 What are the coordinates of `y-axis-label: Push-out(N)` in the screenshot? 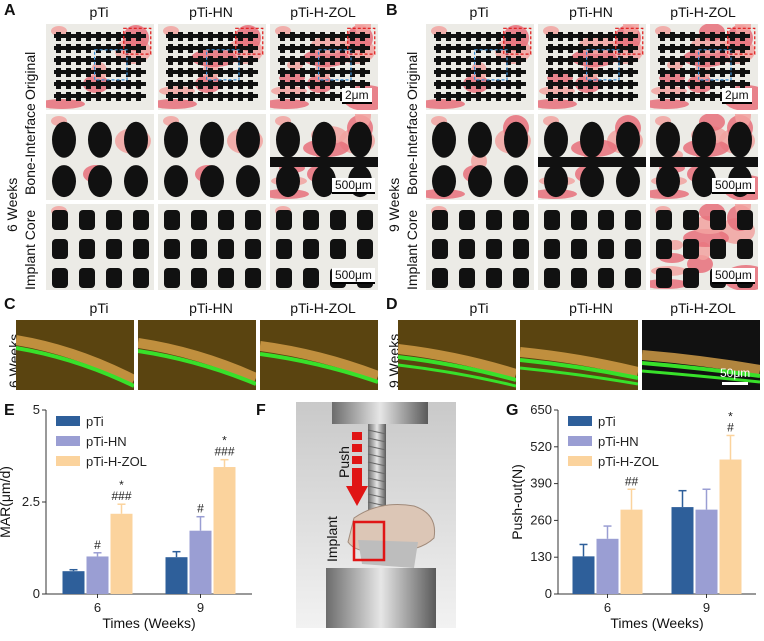 It's located at (517, 501).